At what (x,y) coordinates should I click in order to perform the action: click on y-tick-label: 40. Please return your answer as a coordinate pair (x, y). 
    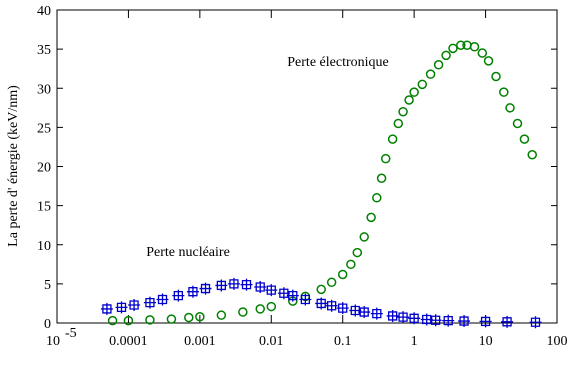
    Looking at the image, I should click on (44, 11).